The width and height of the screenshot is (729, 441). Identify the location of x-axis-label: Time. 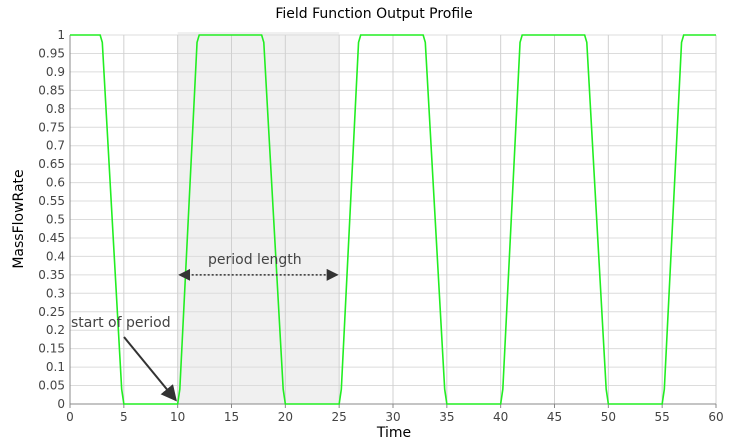
(393, 433).